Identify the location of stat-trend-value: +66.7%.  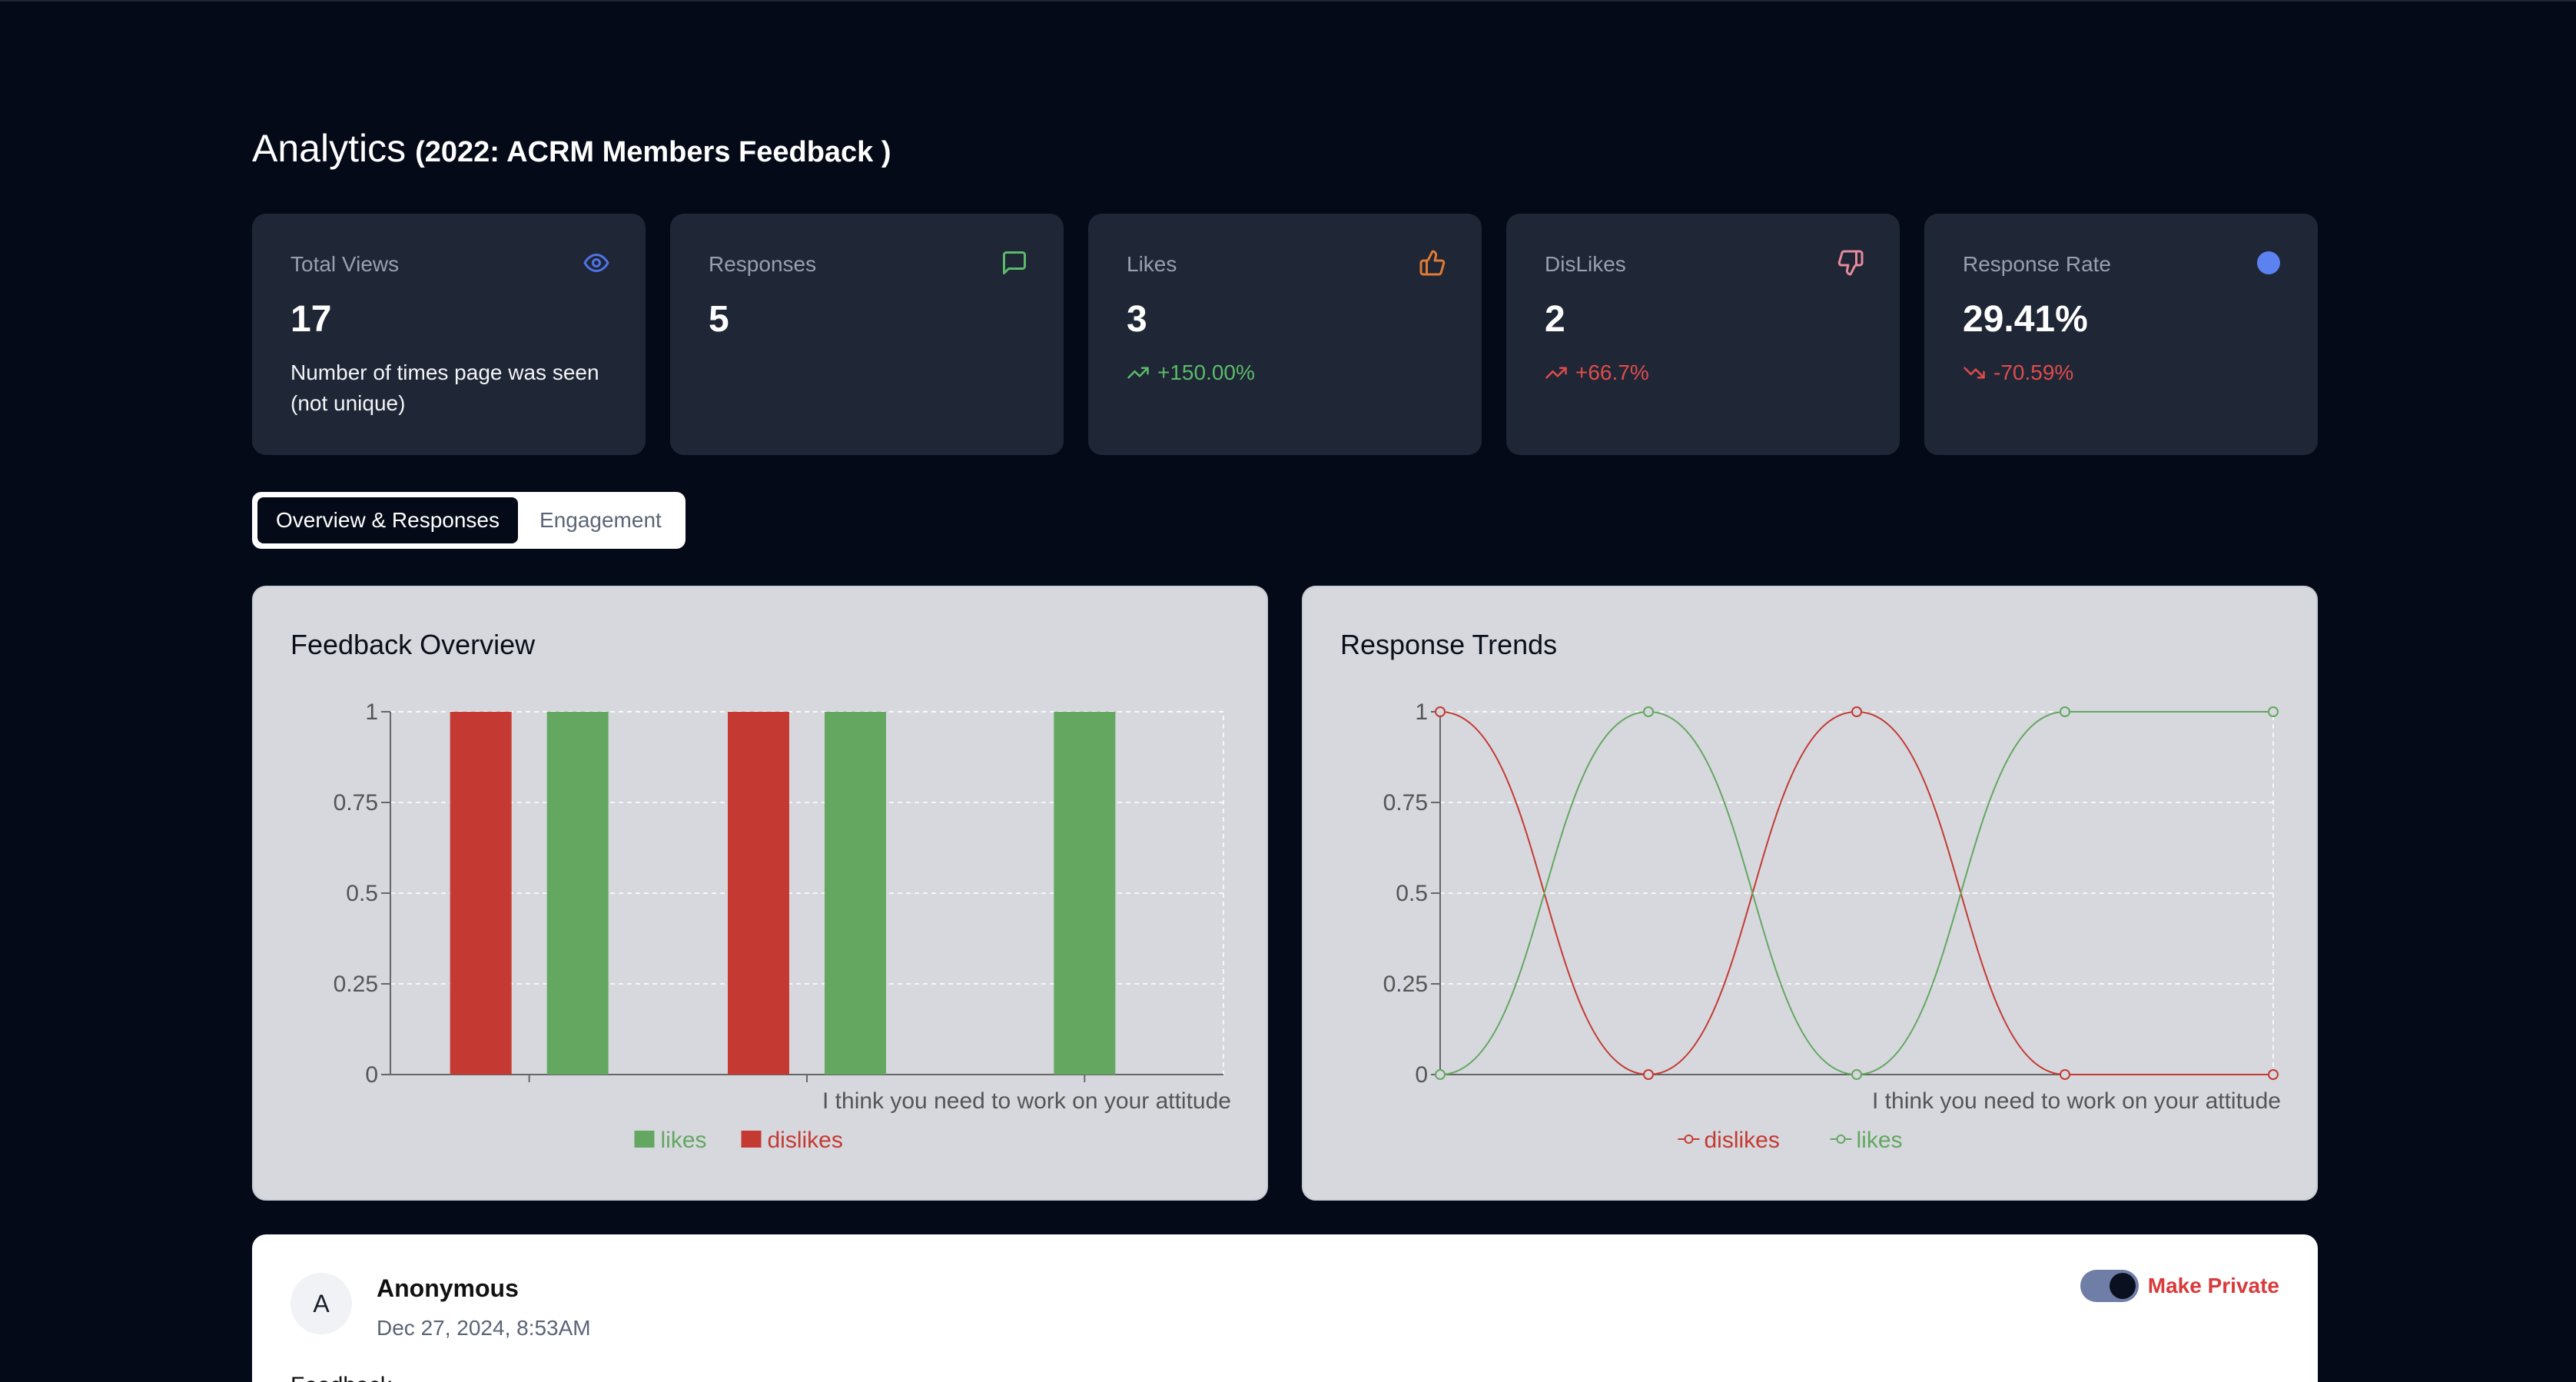
(1612, 372).